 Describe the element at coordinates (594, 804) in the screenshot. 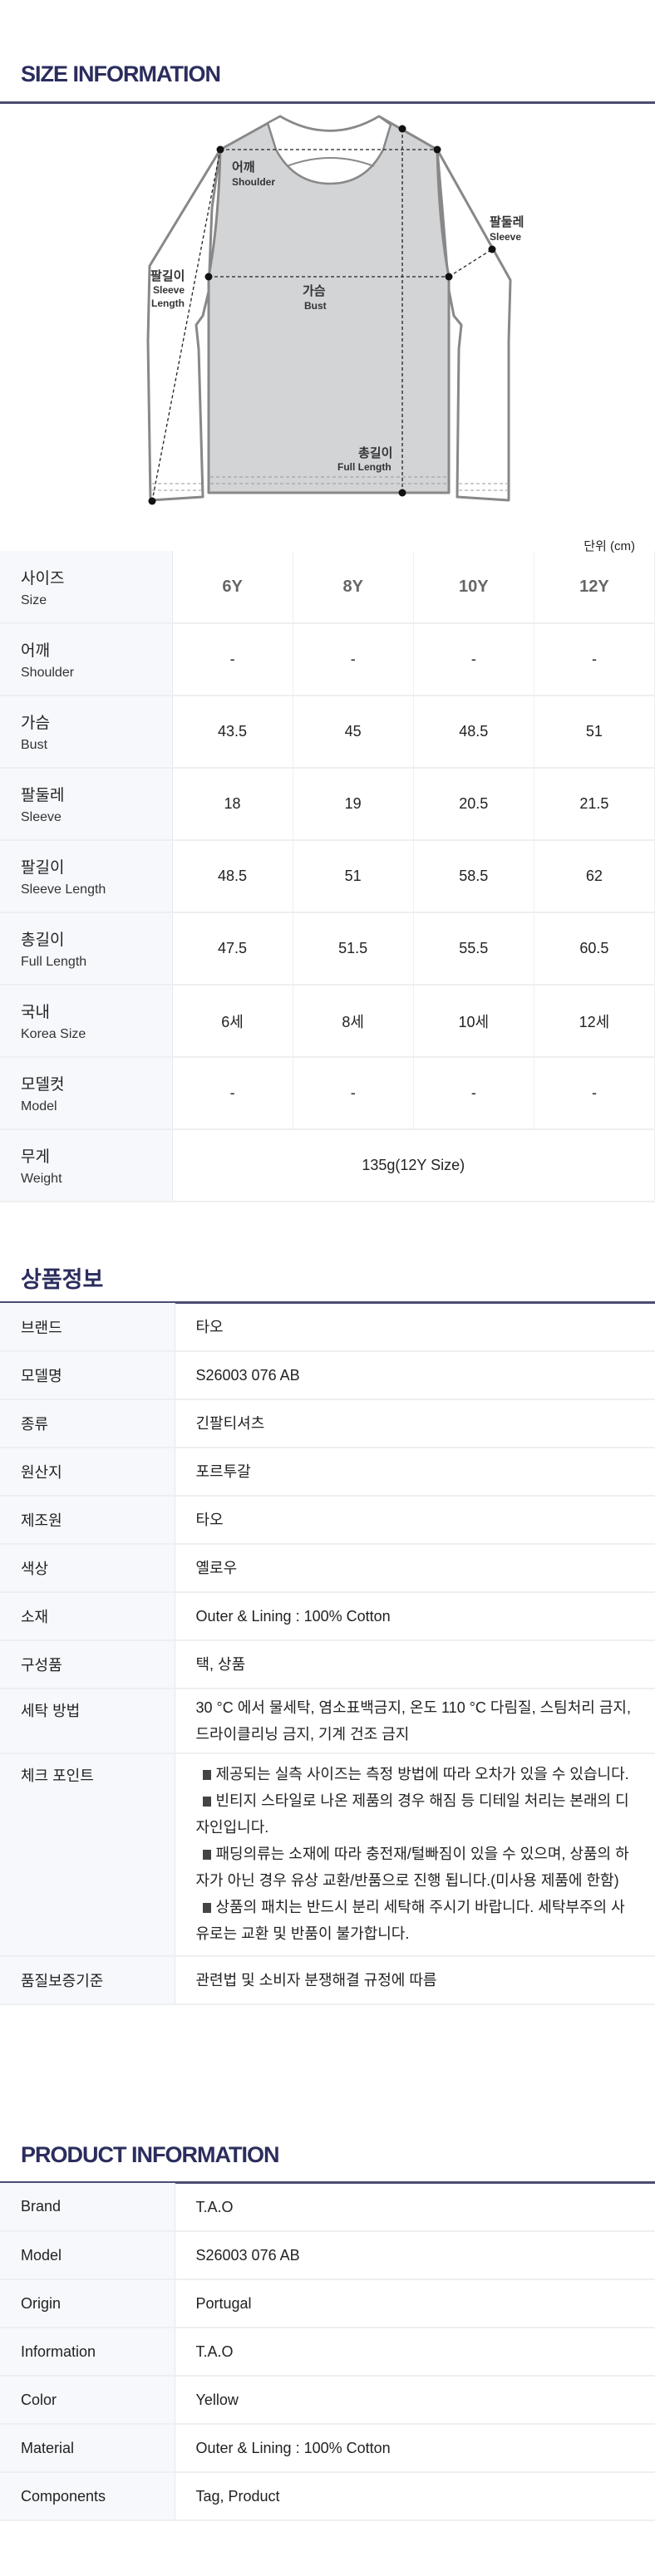

I see `size-value: 21.5` at that location.